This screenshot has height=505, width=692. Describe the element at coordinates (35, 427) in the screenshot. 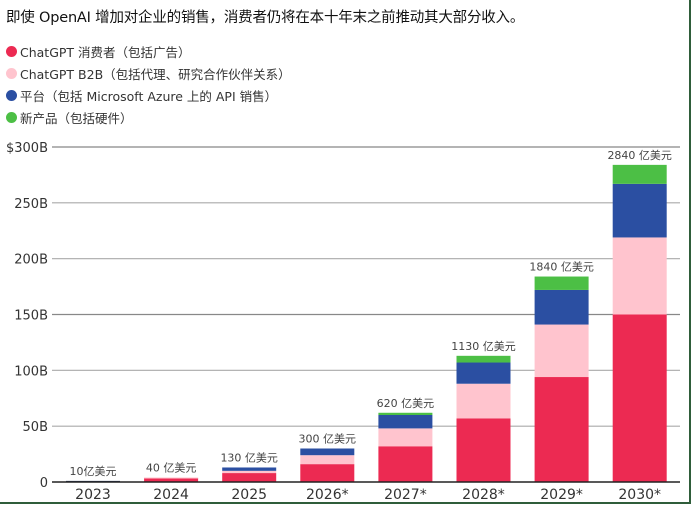

I see `y-tick-label: 50B` at that location.